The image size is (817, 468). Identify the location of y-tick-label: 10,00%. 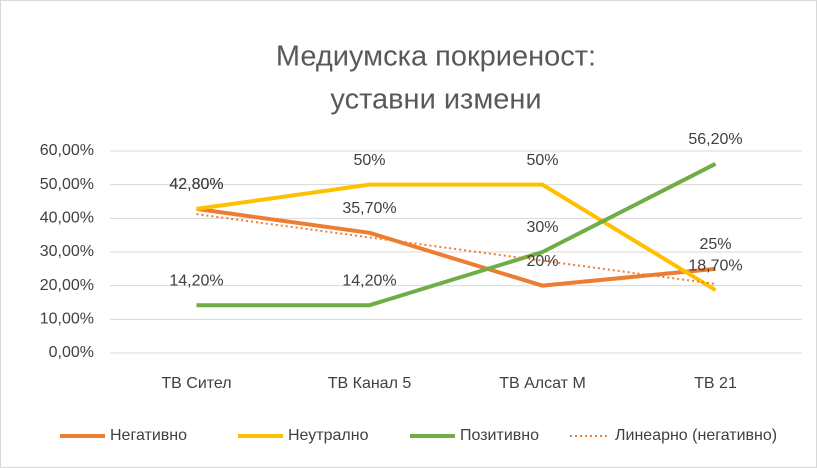
(67, 319).